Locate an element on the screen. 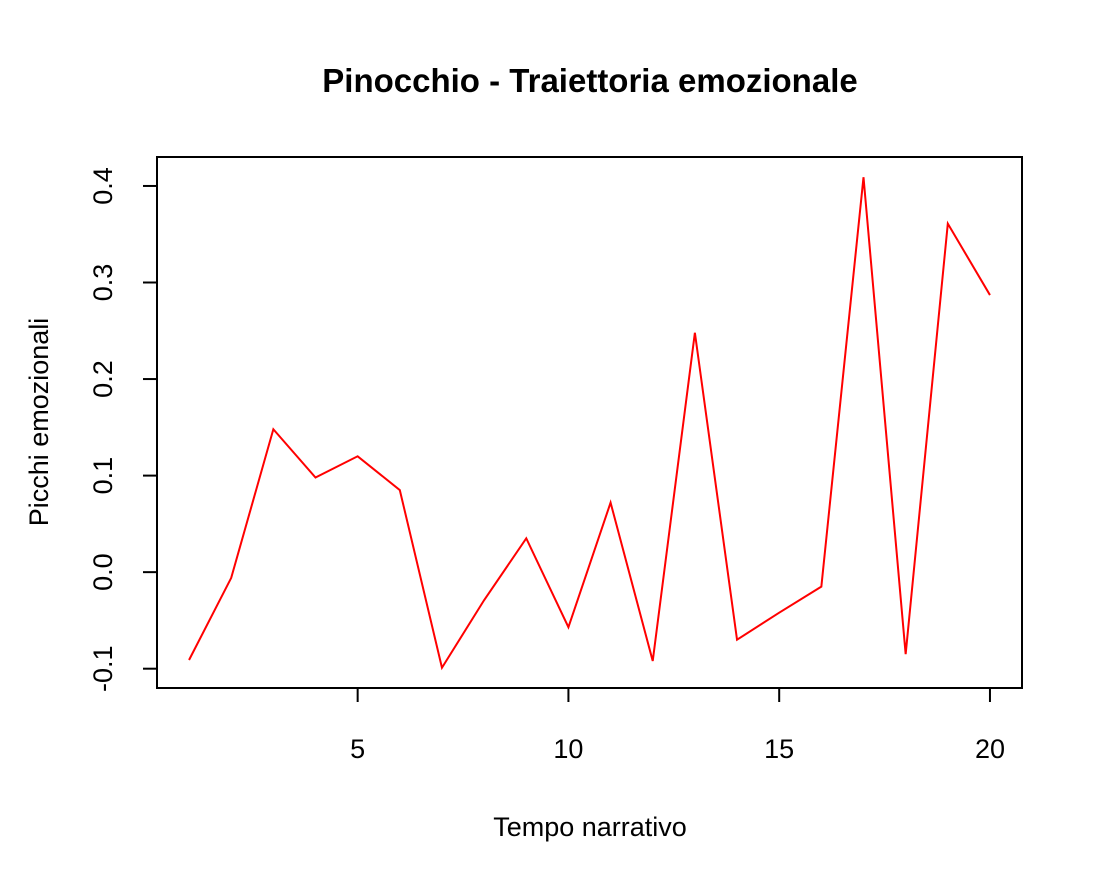 The image size is (1104, 889). y-tick-label: 0.2 is located at coordinates (103, 379).